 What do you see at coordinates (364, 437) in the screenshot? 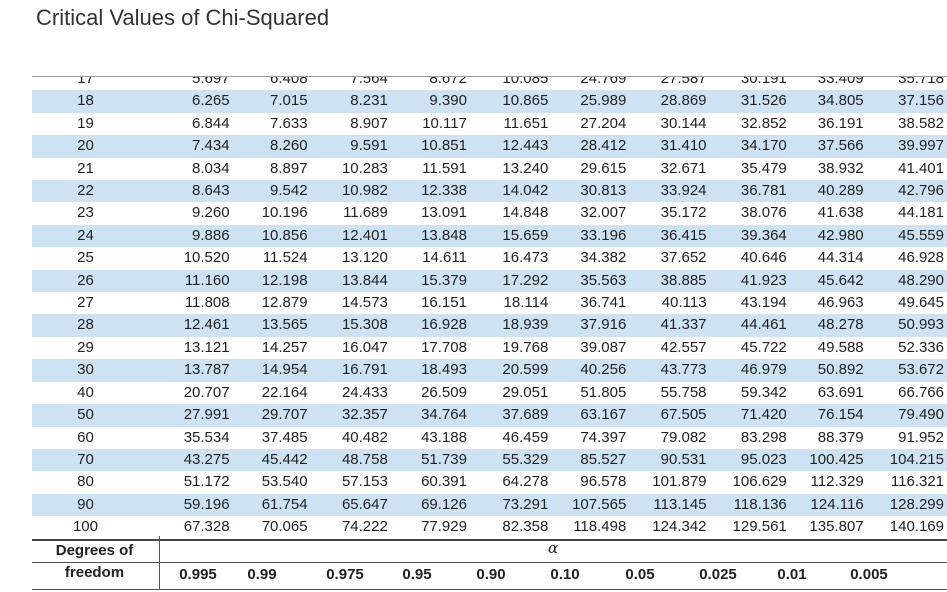
I see `value-cell: 40.482` at bounding box center [364, 437].